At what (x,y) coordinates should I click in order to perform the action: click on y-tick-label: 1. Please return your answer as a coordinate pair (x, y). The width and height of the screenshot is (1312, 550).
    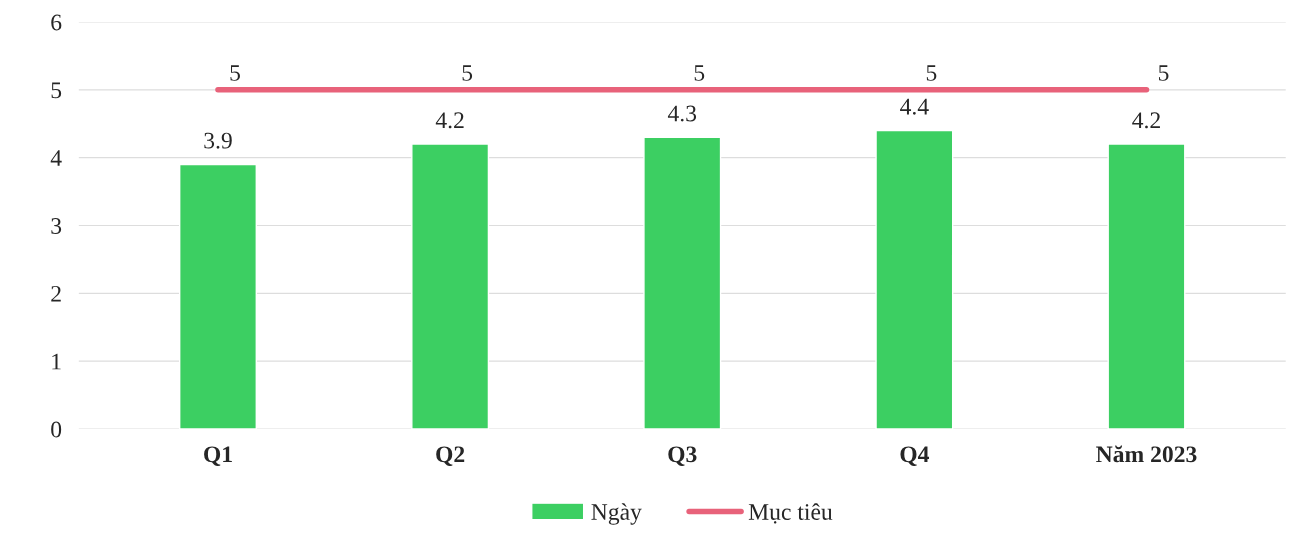
    Looking at the image, I should click on (56, 361).